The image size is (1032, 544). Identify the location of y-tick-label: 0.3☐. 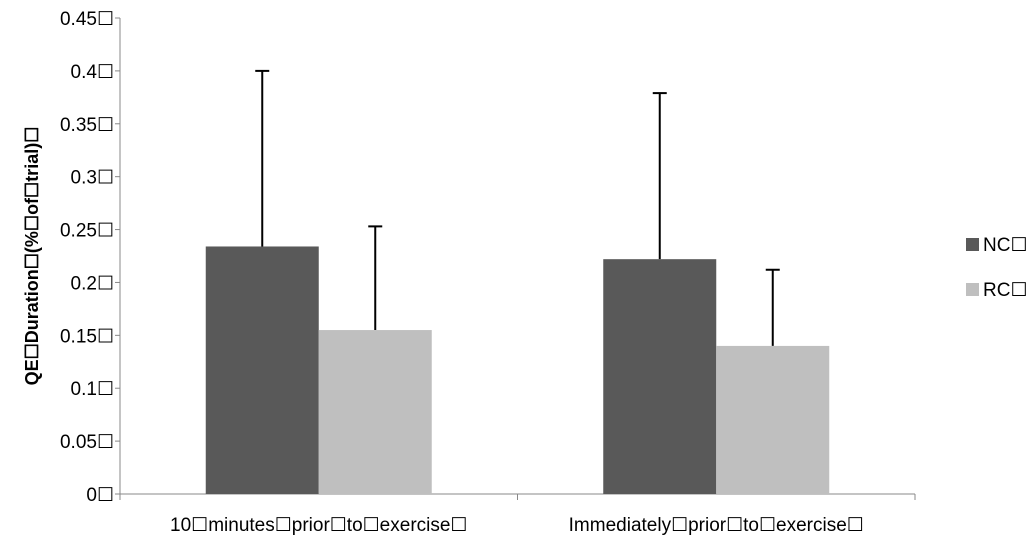
(92, 178).